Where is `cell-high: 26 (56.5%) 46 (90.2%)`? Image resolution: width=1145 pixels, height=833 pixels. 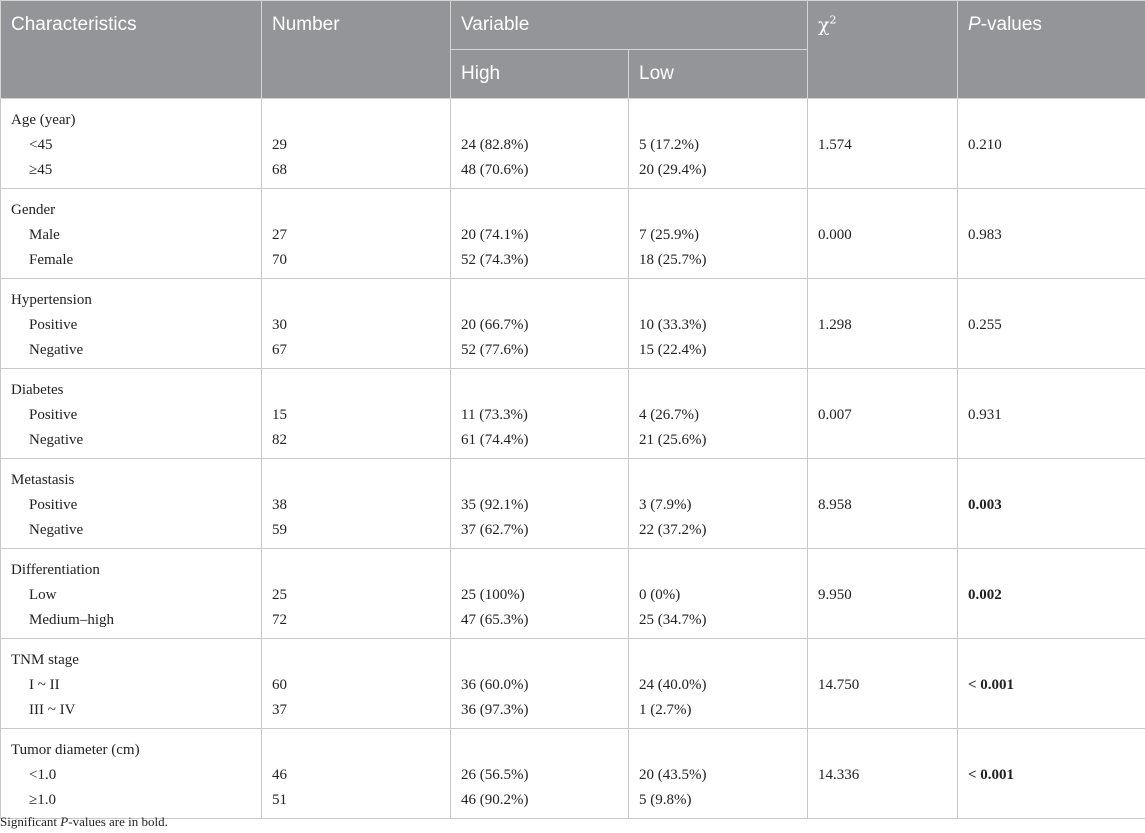 cell-high: 26 (56.5%) 46 (90.2%) is located at coordinates (539, 773).